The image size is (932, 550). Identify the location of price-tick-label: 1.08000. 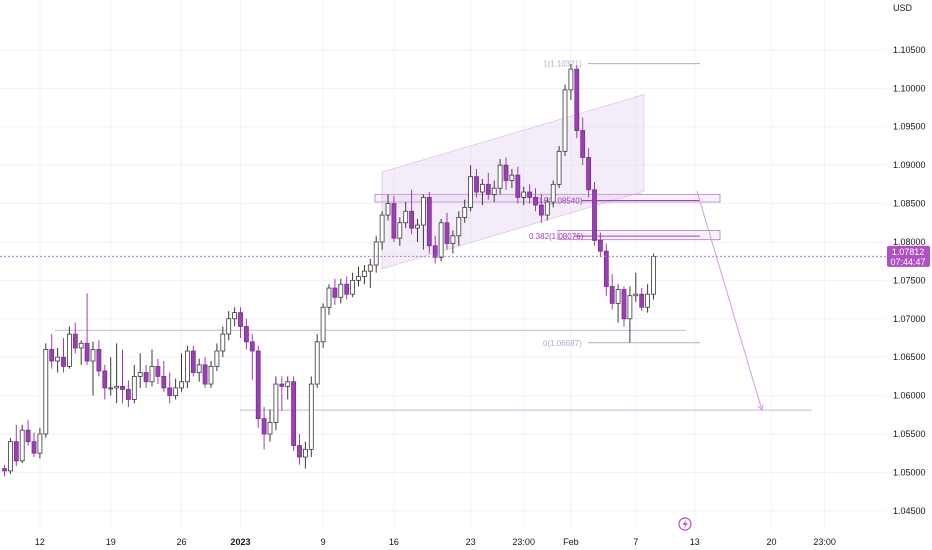
(909, 242).